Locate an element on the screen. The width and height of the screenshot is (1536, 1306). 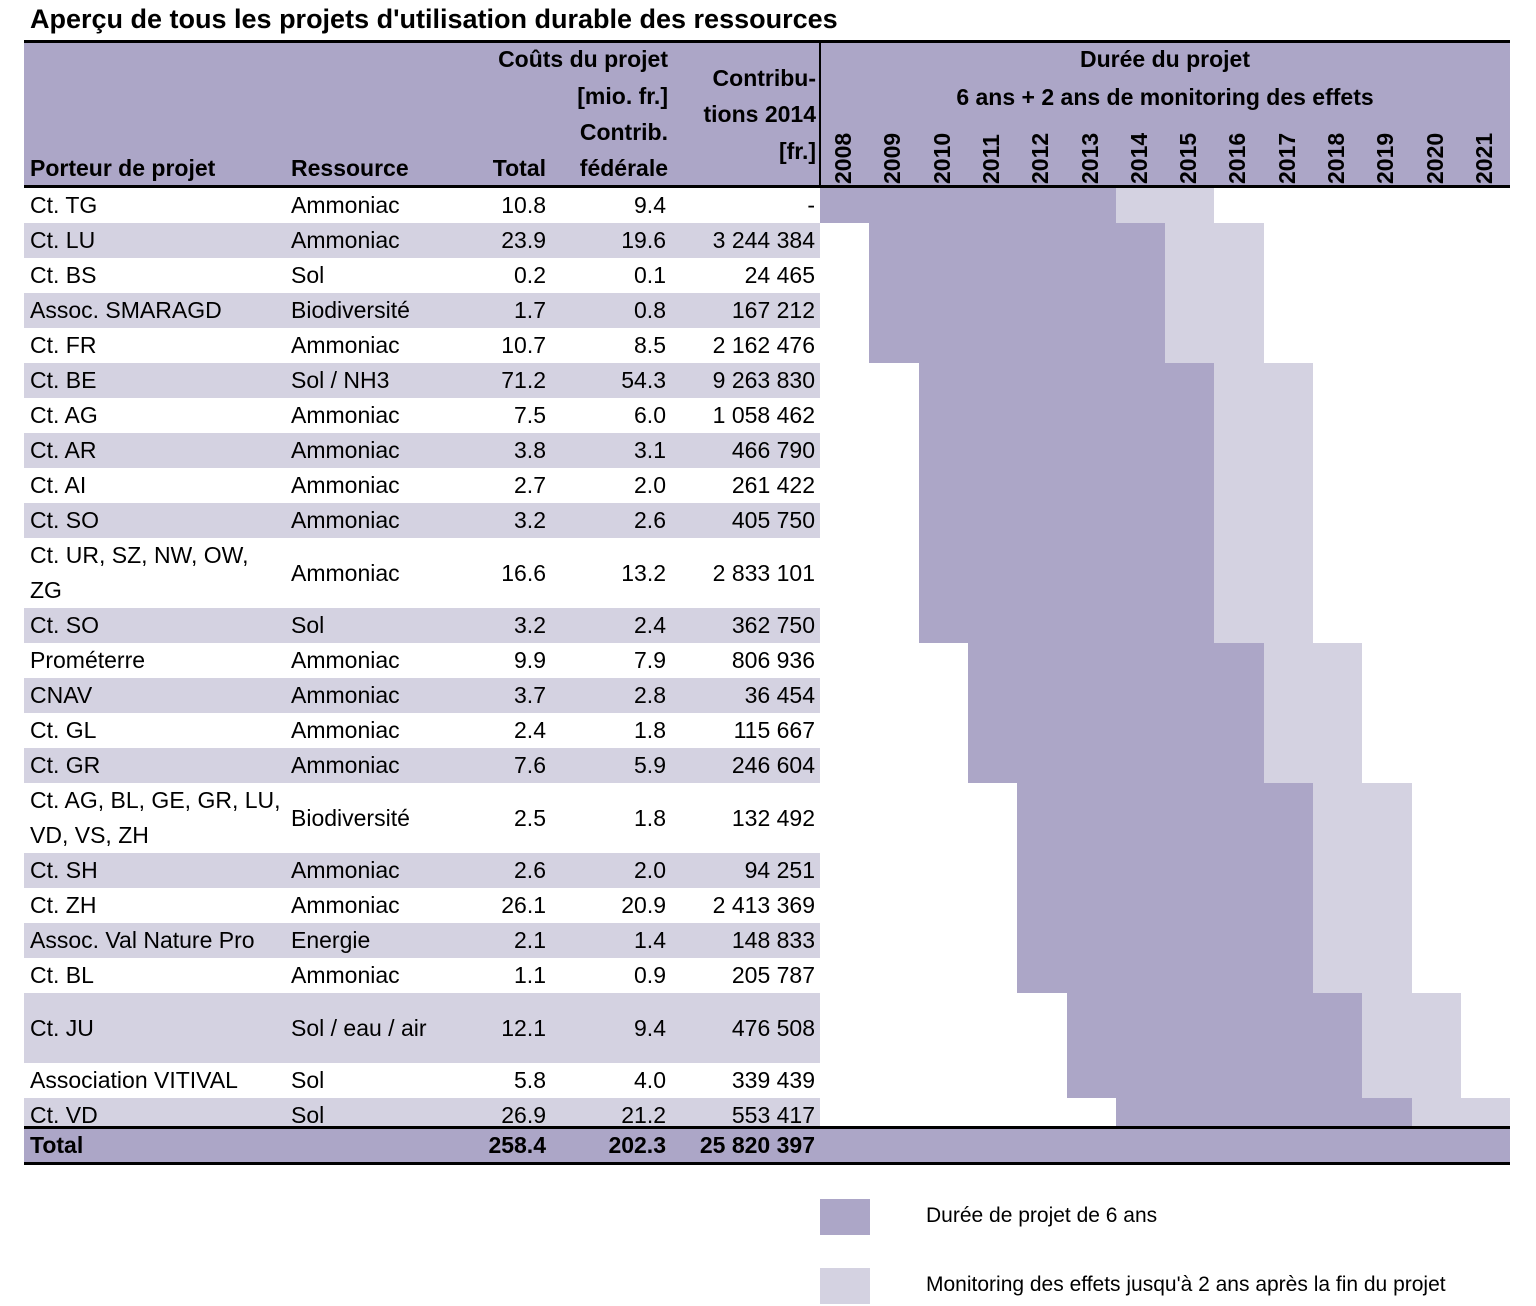
cell-contrib2014: 2 162 476 is located at coordinates (763, 345).